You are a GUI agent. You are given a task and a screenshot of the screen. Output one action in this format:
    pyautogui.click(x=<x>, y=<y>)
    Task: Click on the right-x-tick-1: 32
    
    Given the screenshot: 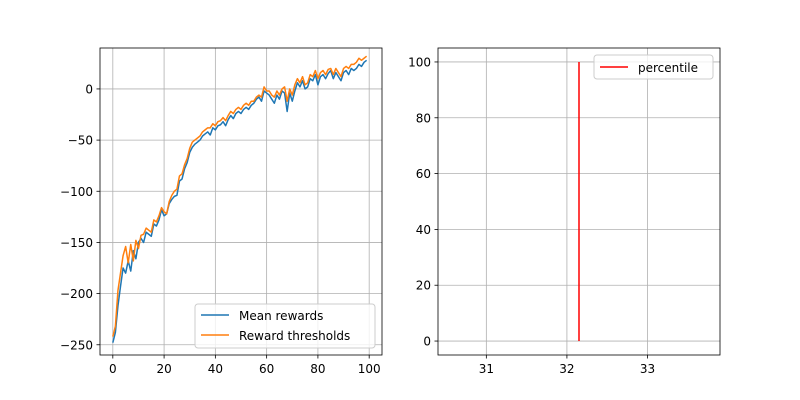 What is the action you would take?
    pyautogui.click(x=567, y=365)
    